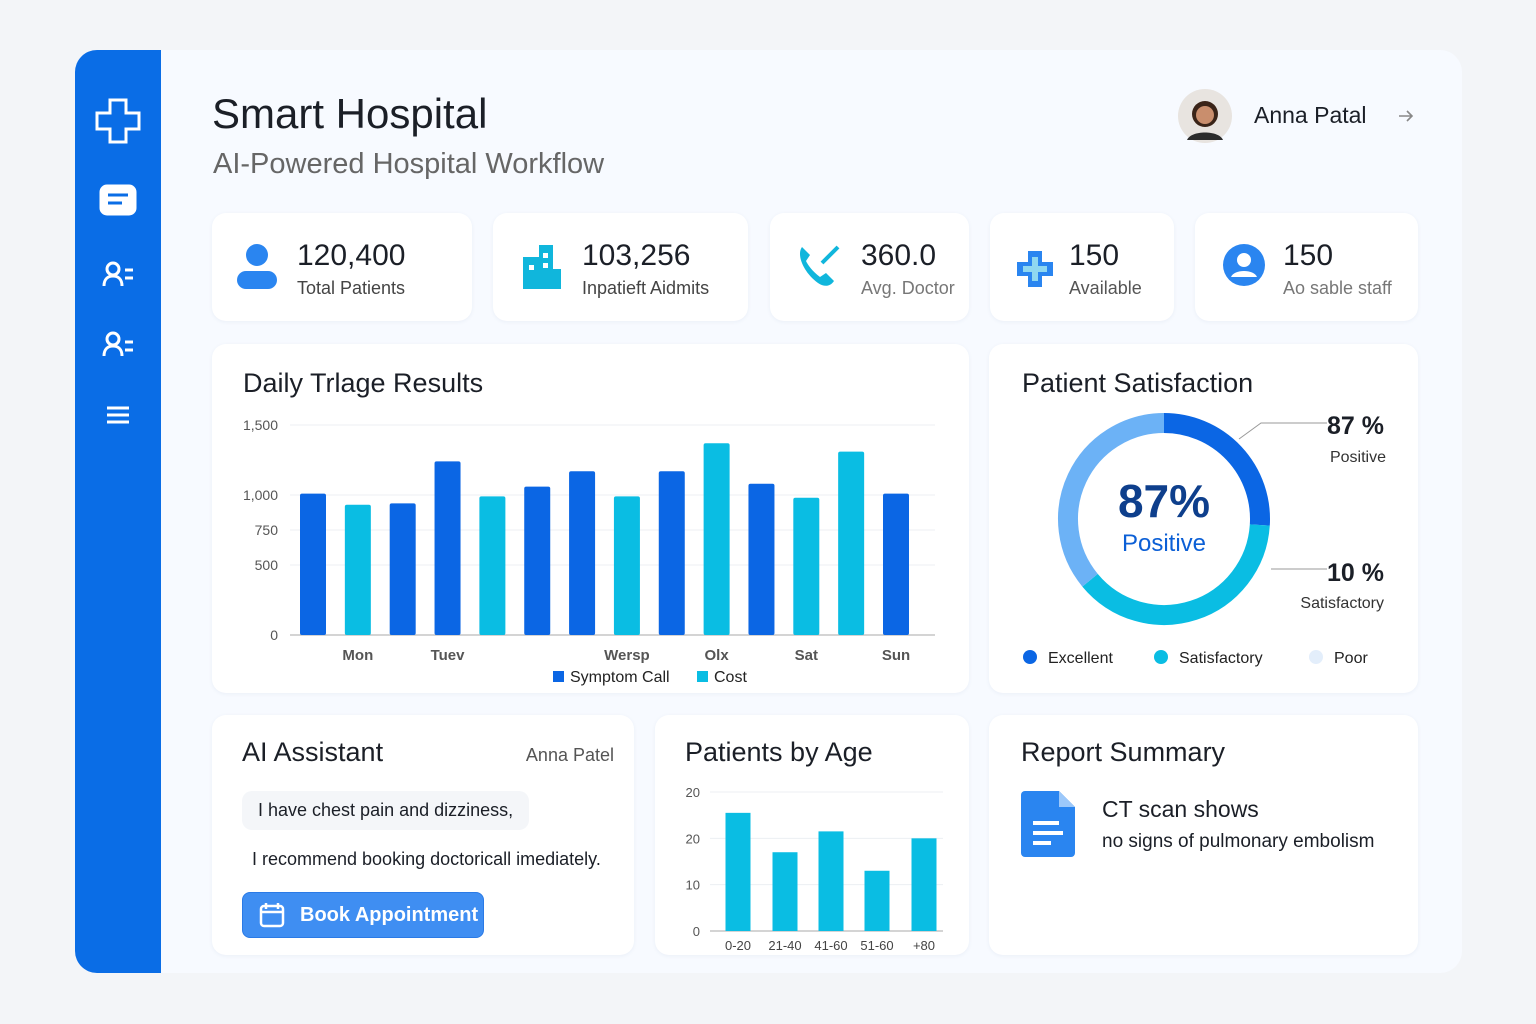 Image resolution: width=1536 pixels, height=1024 pixels. Describe the element at coordinates (1351, 658) in the screenshot. I see `legend-label: Poor` at that location.